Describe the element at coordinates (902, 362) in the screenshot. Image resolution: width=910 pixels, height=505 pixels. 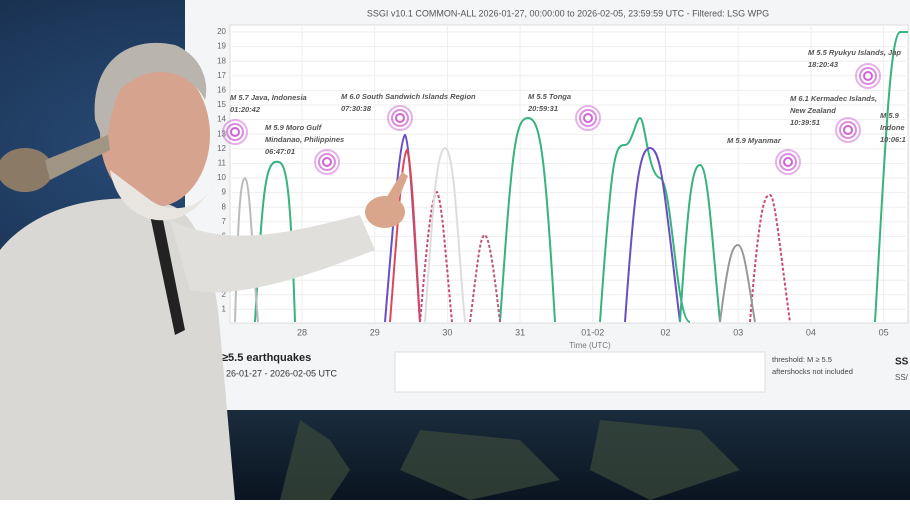
I see `corner-label: SS` at that location.